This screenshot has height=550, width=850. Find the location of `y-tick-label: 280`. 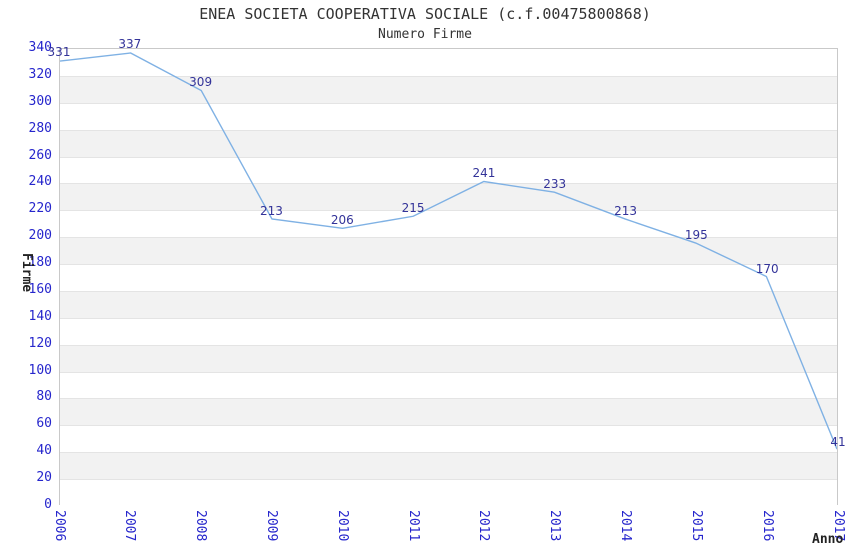

y-tick-label: 280 is located at coordinates (40, 128).